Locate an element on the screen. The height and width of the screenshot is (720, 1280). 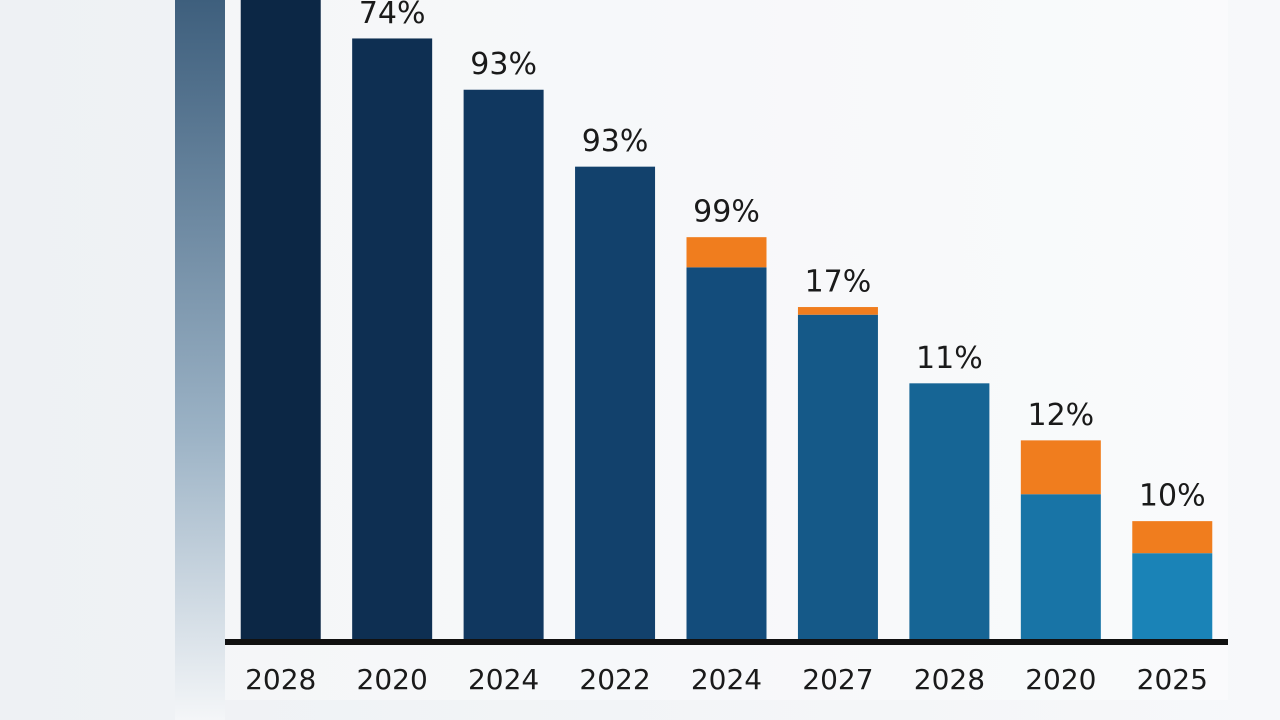
bar-label: 12% is located at coordinates (1060, 415).